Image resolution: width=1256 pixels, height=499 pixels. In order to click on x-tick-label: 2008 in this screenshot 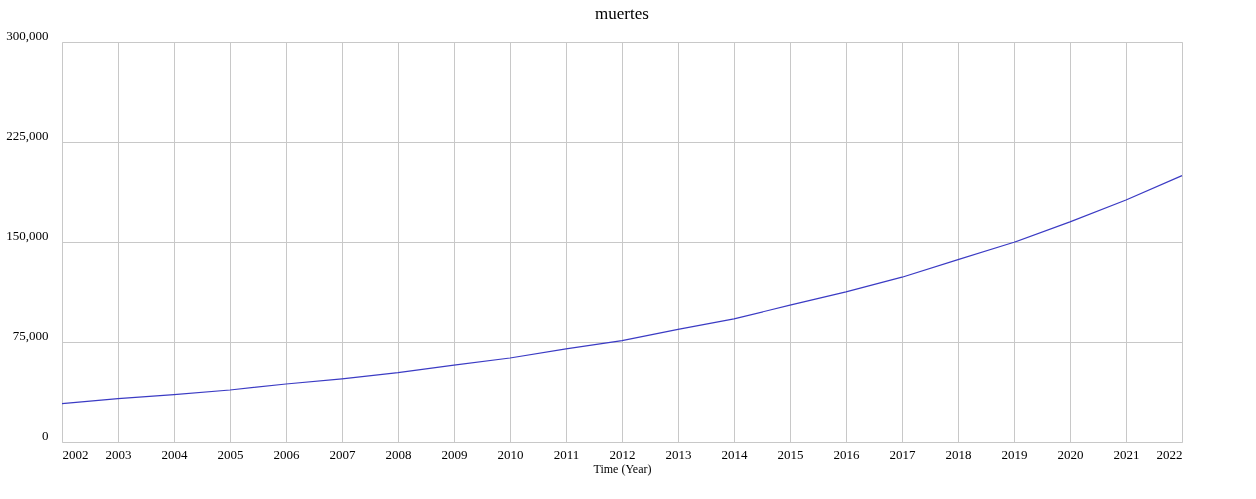, I will do `click(398, 454)`.